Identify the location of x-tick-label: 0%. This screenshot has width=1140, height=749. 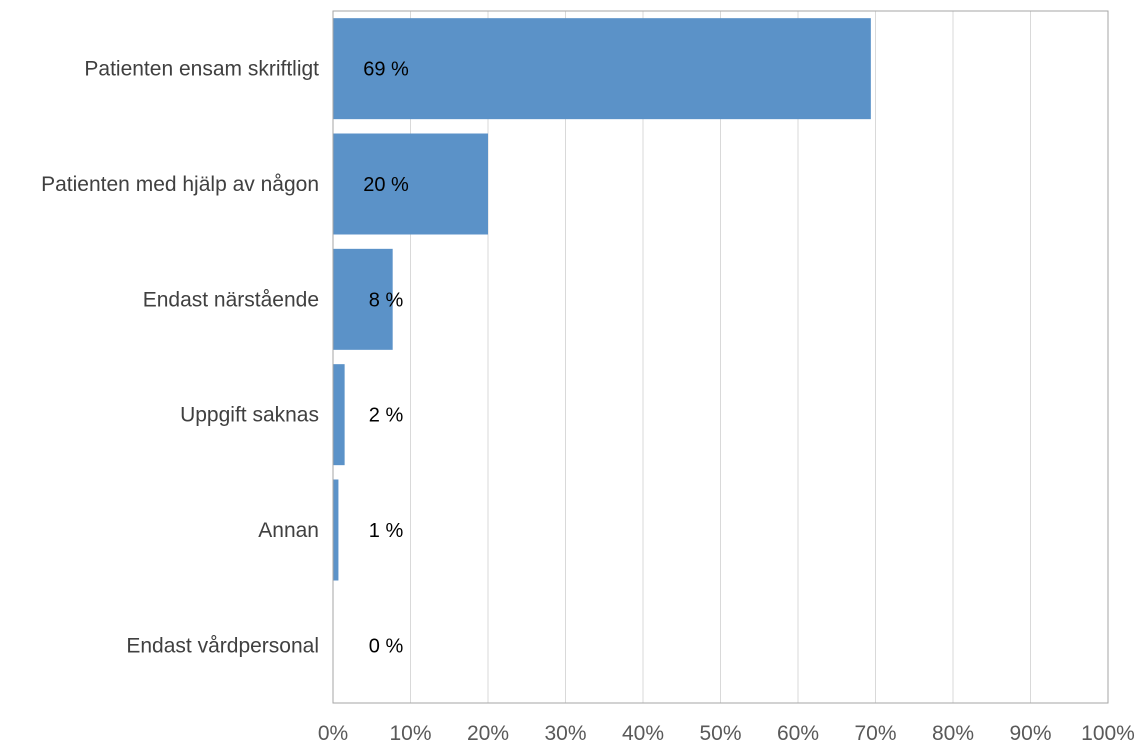
(333, 733).